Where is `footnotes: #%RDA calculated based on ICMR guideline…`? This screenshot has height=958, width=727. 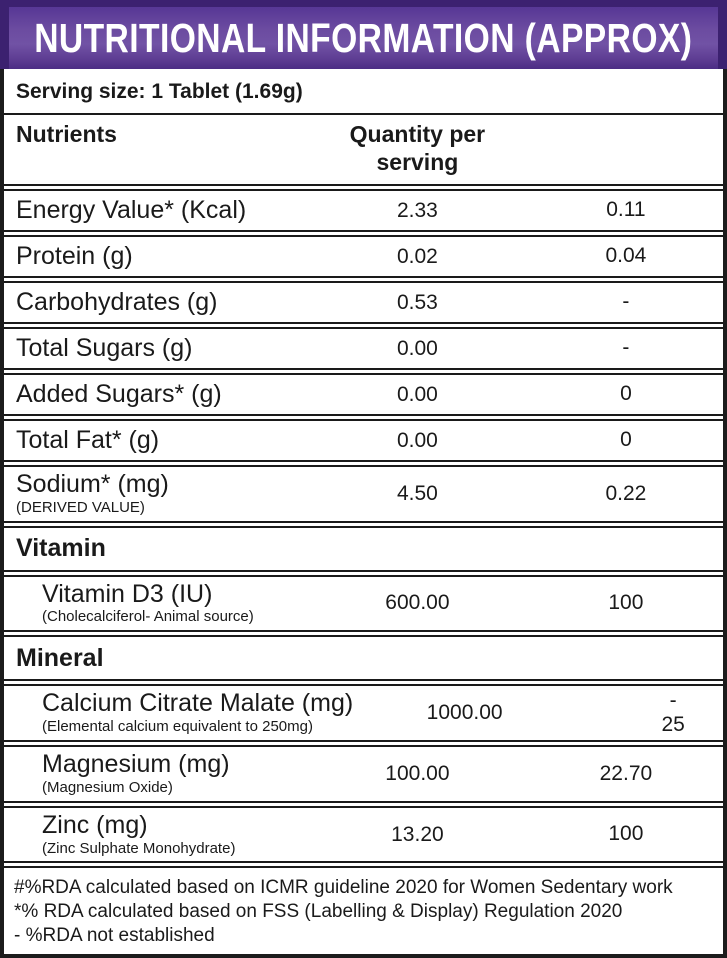 footnotes: #%RDA calculated based on ICMR guideline… is located at coordinates (363, 909).